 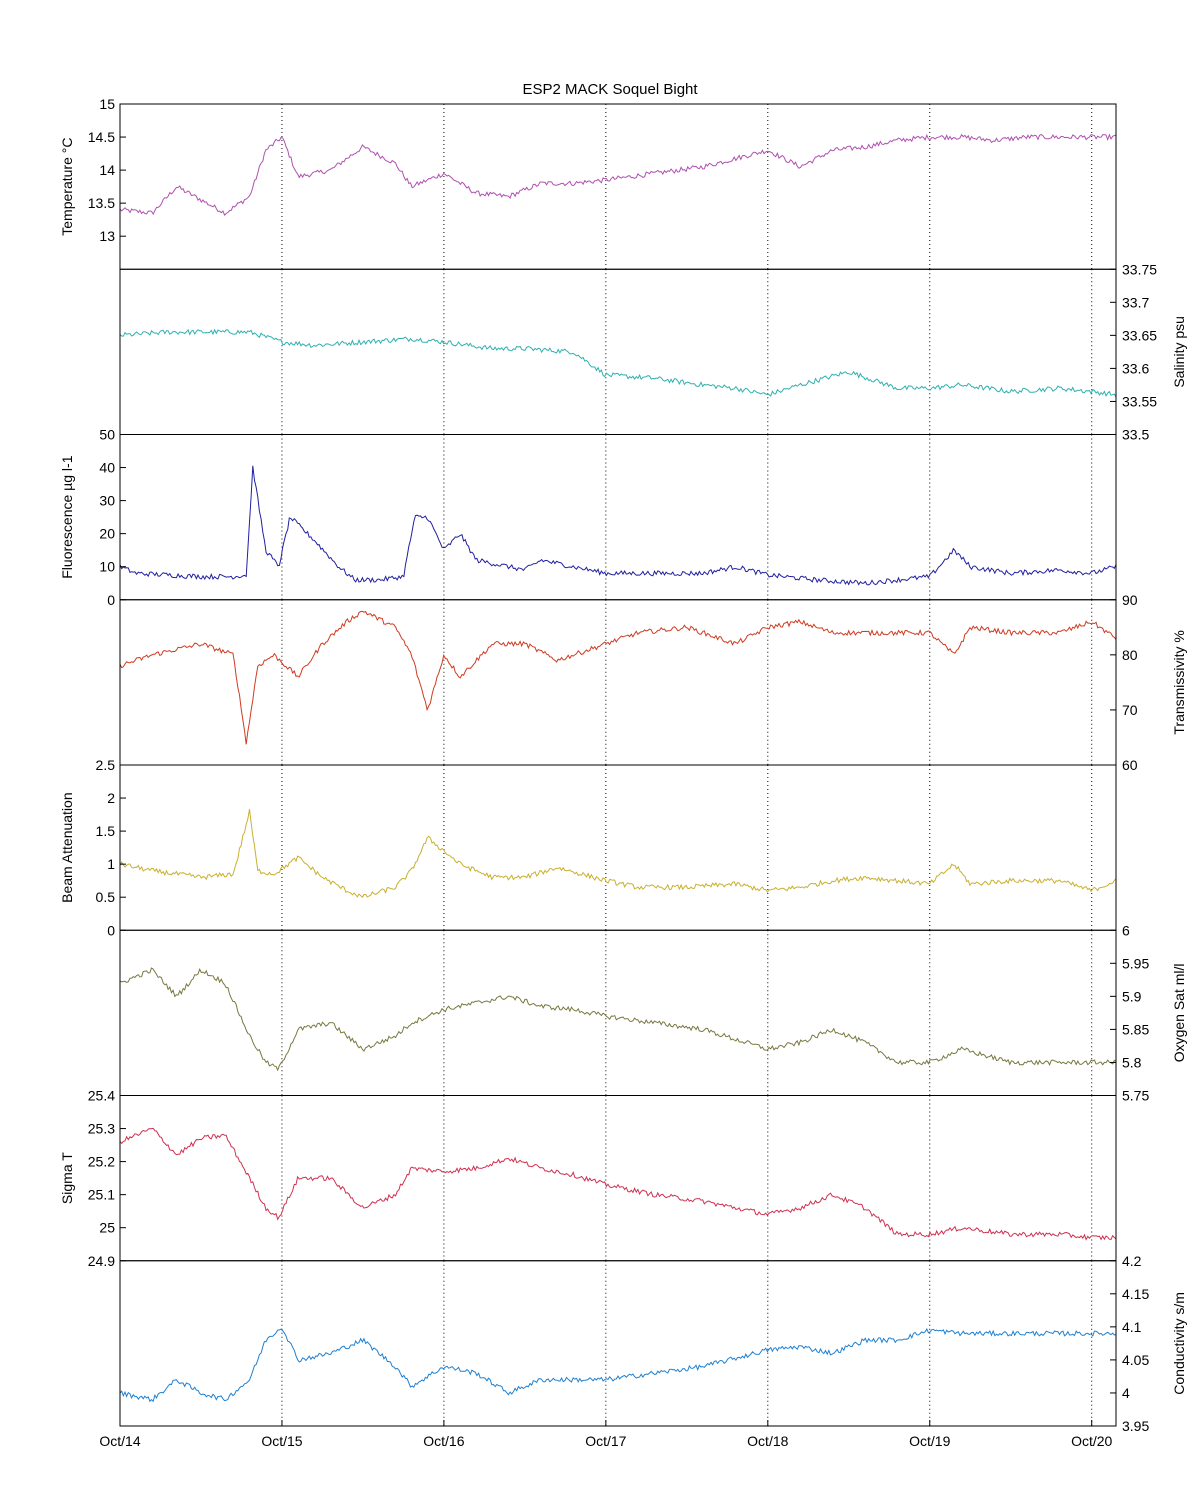 What do you see at coordinates (618, 174) in the screenshot?
I see `series-line-temperature-c` at bounding box center [618, 174].